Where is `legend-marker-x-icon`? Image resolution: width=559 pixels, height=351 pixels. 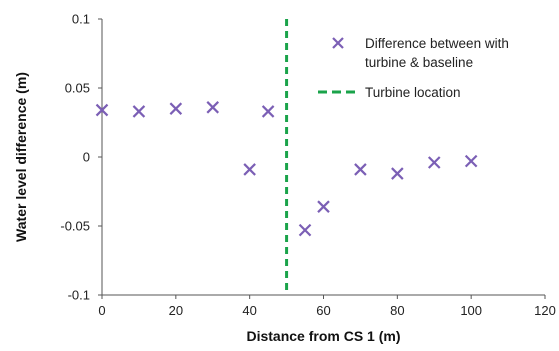
legend-marker-x-icon is located at coordinates (338, 43).